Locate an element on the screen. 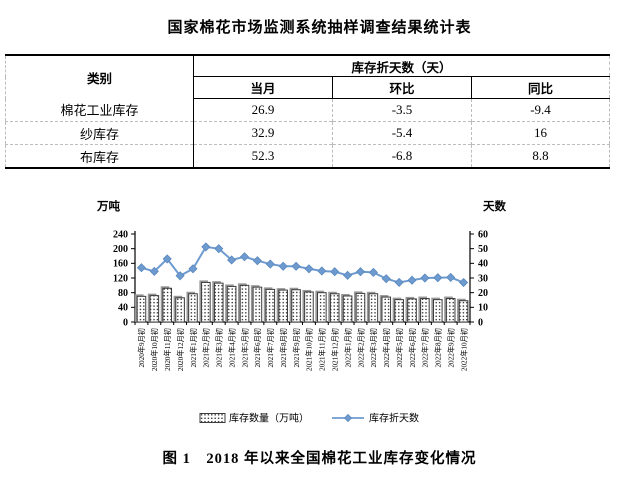  svg-text: 库存数量（万吨） is located at coordinates (269, 418).